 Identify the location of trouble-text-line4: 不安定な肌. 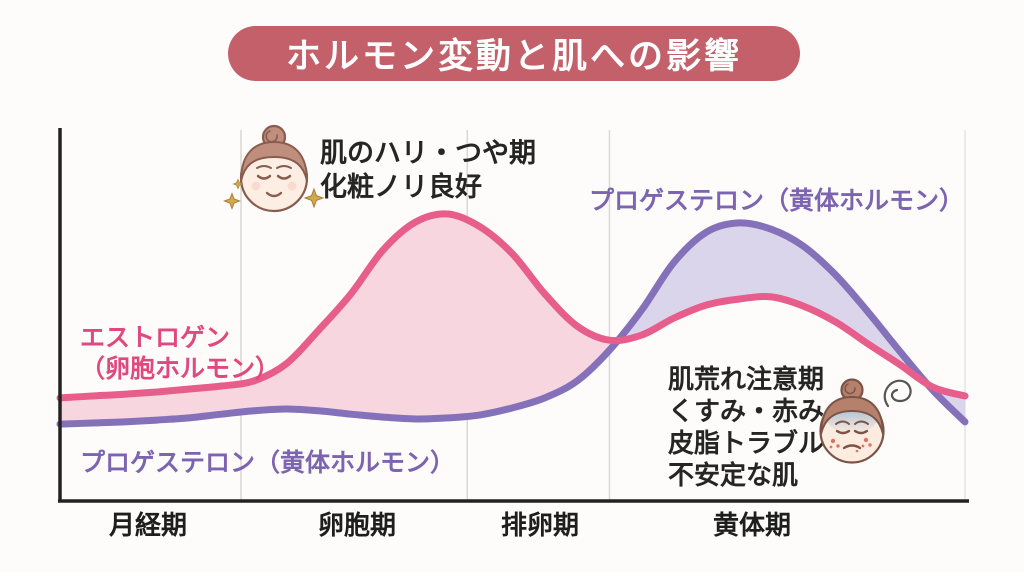
(733, 475).